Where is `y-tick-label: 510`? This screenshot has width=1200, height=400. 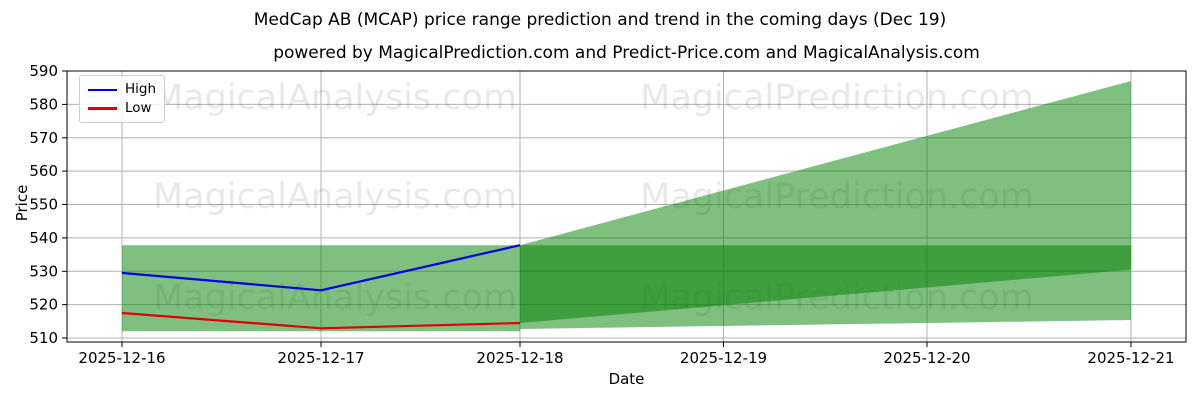
y-tick-label: 510 is located at coordinates (43, 338).